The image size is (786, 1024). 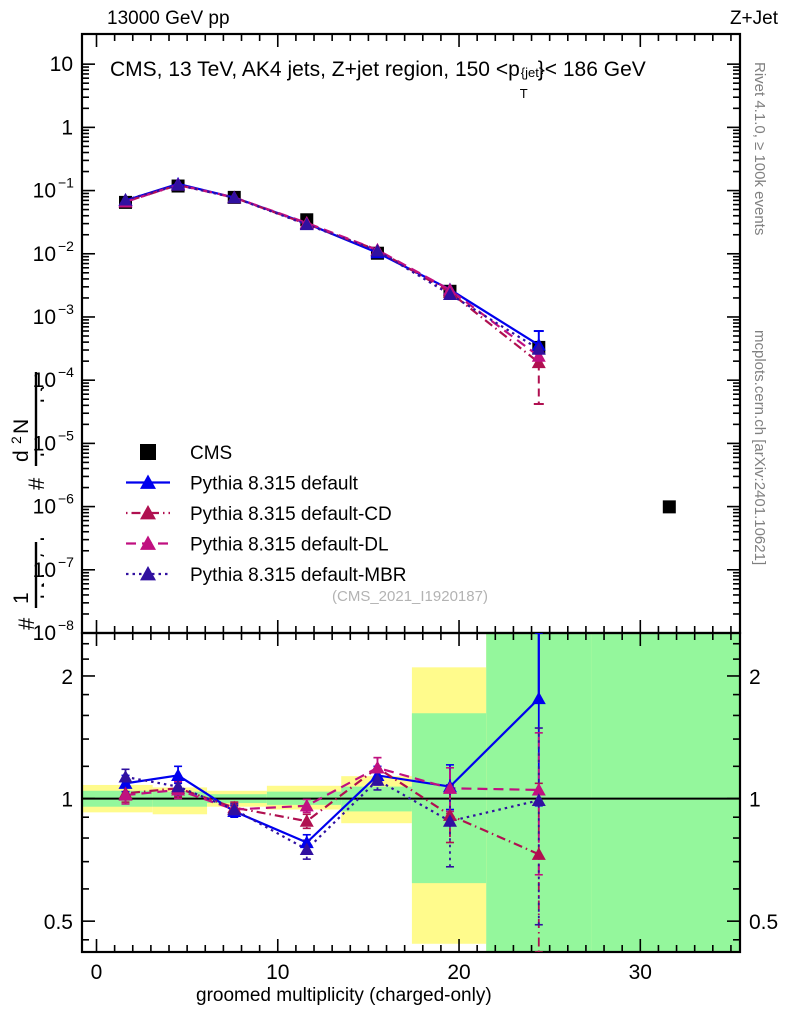 What do you see at coordinates (66, 372) in the screenshot?
I see `svg-text: −4` at bounding box center [66, 372].